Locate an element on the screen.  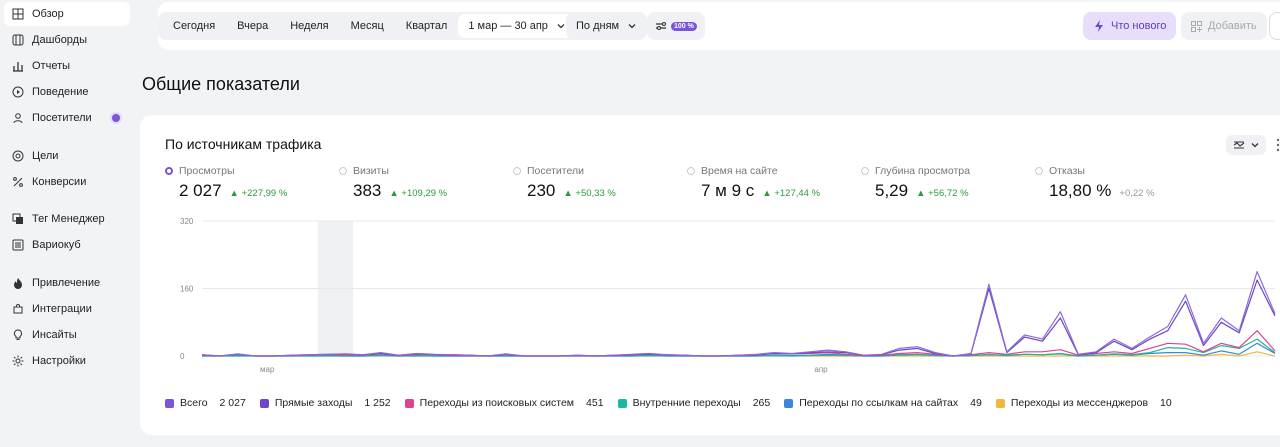
sidebar-item: Интеграции is located at coordinates (67, 309).